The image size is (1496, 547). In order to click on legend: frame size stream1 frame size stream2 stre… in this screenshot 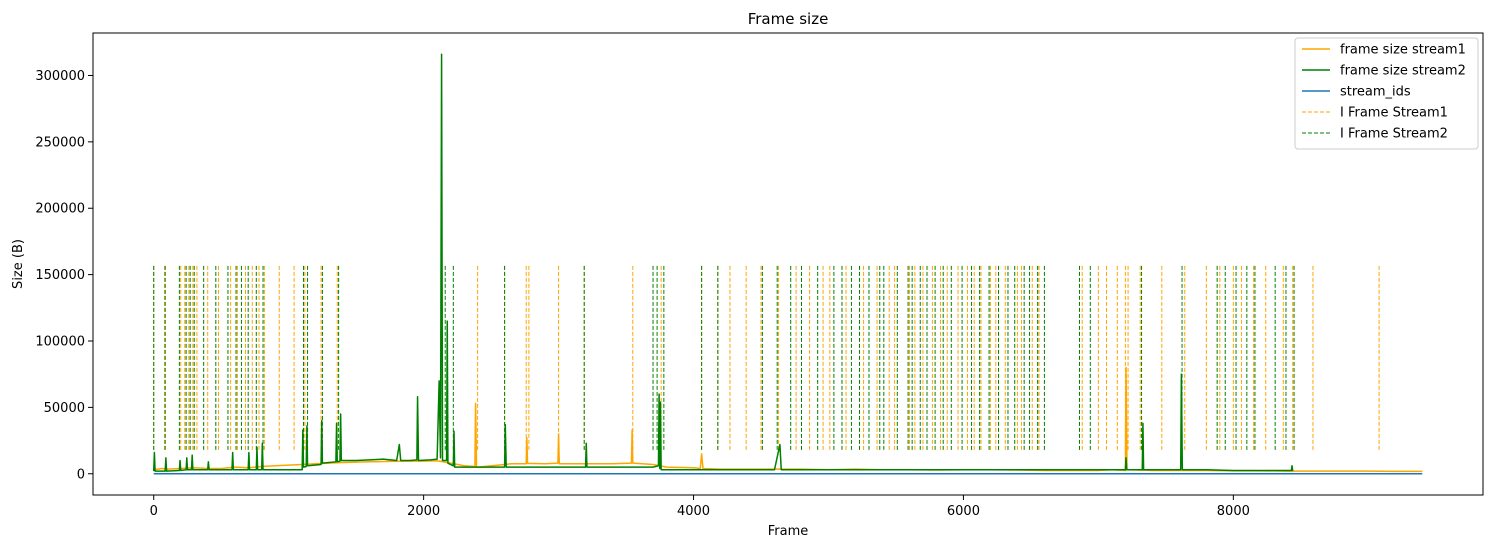, I will do `click(1386, 93)`.